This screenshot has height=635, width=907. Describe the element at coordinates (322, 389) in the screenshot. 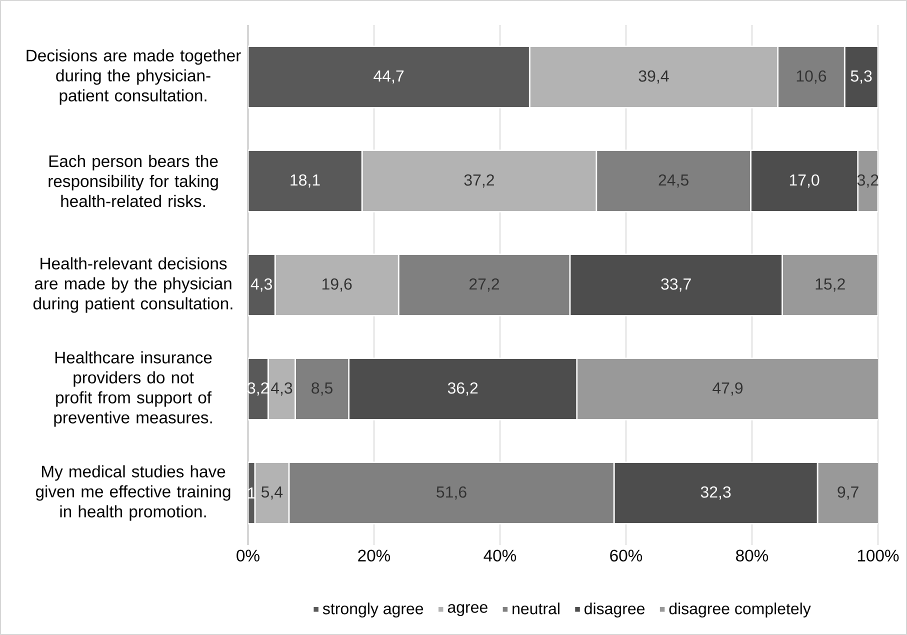

I see `data-label: 8,5` at that location.